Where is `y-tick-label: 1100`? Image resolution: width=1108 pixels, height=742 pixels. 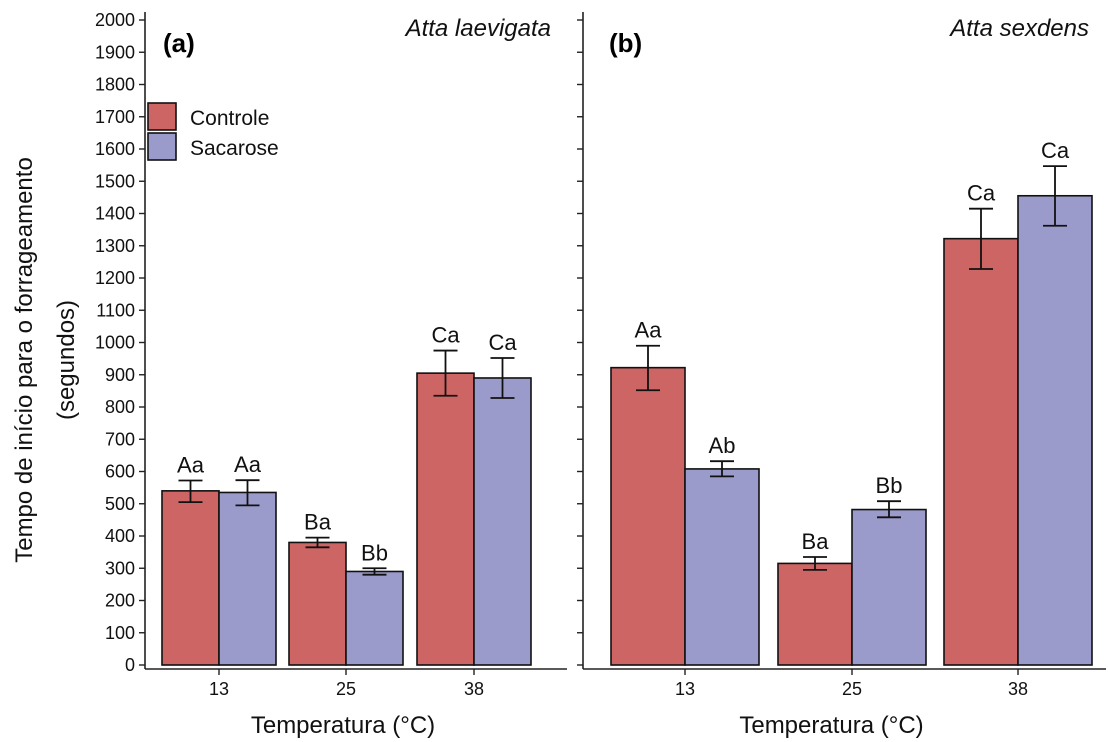
y-tick-label: 1100 is located at coordinates (115, 310).